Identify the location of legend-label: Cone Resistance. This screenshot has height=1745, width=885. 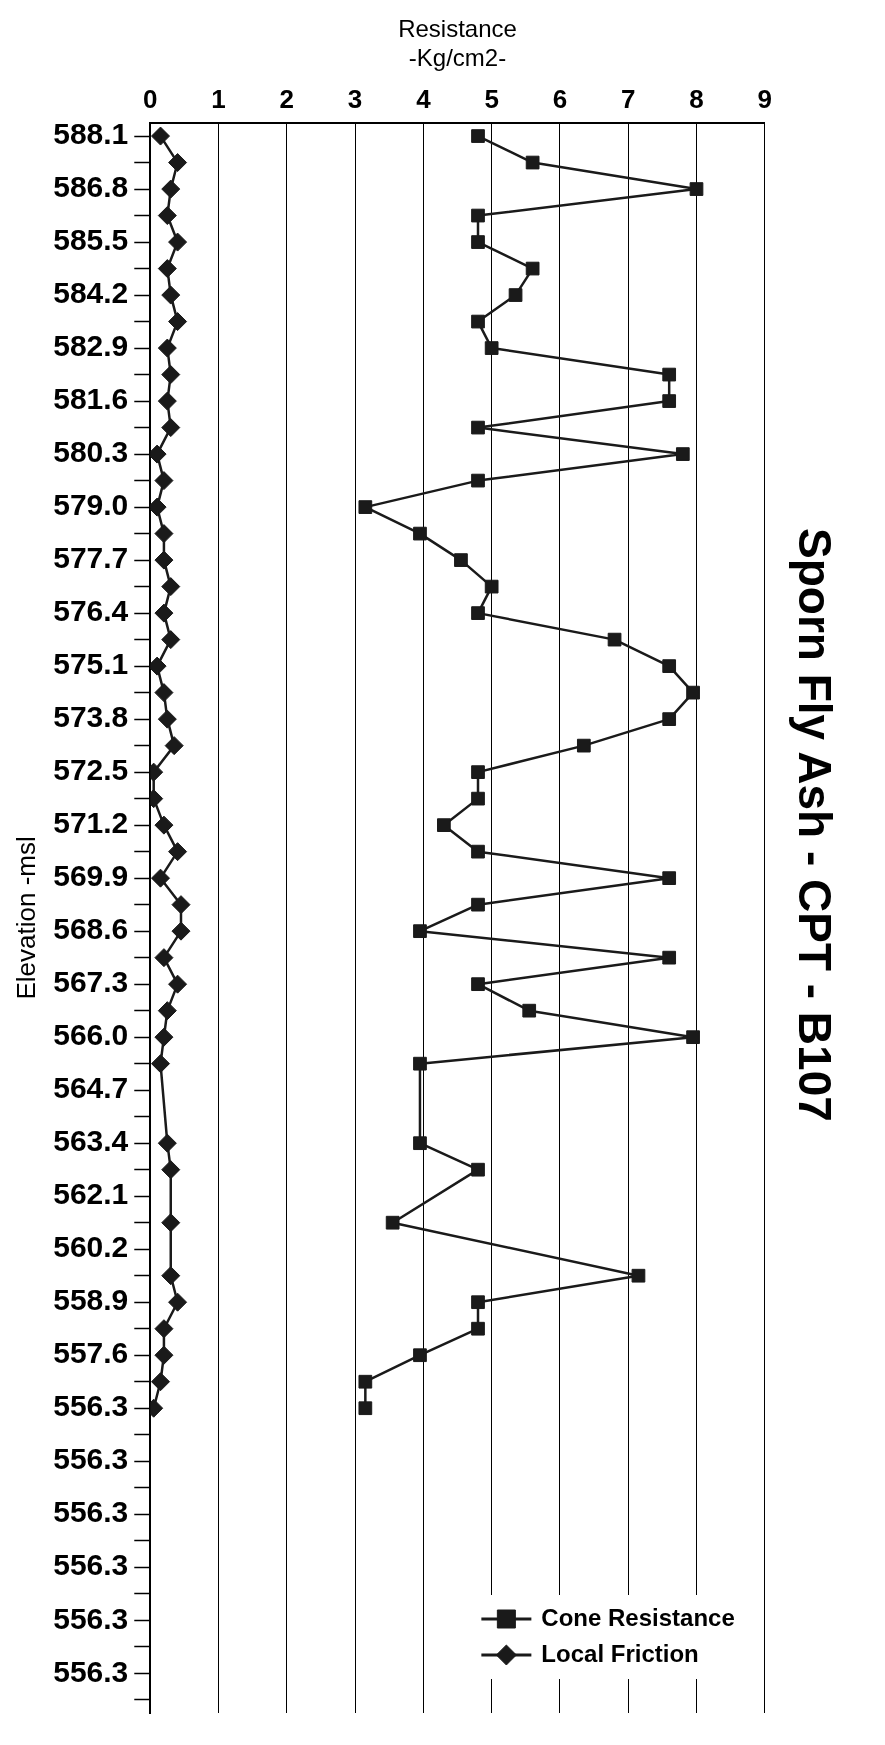
(638, 1617).